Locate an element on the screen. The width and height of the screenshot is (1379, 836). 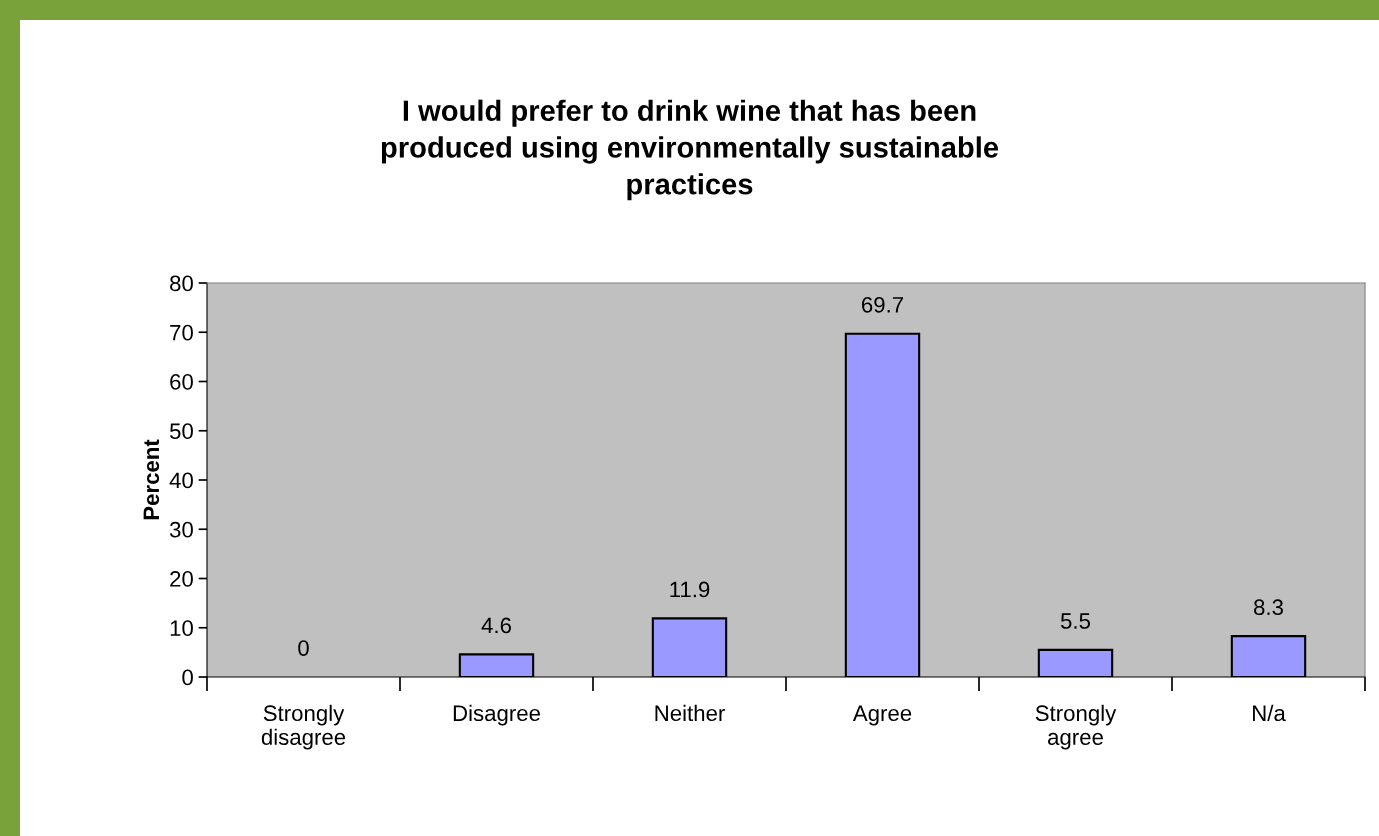
x-tick-label: Agree is located at coordinates (882, 715).